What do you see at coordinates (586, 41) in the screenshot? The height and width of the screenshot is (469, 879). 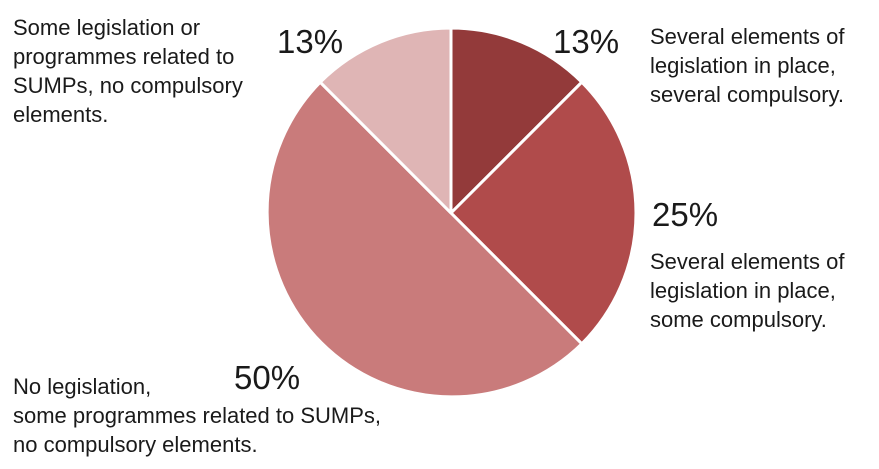 I see `slice-1-value-label: 13%` at bounding box center [586, 41].